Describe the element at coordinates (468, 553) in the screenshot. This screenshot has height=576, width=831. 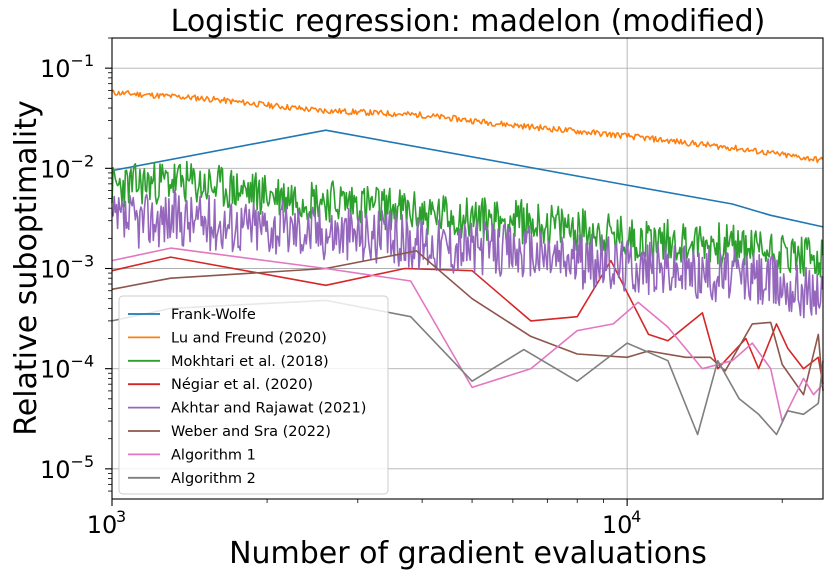
I see `x-axis-label: Number of gradient evaluations` at that location.